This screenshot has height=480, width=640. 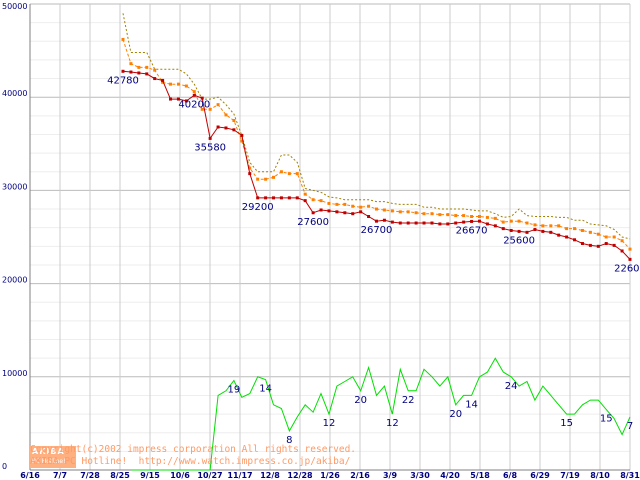 I want to click on y-tick-label: 50000, so click(x=14, y=6).